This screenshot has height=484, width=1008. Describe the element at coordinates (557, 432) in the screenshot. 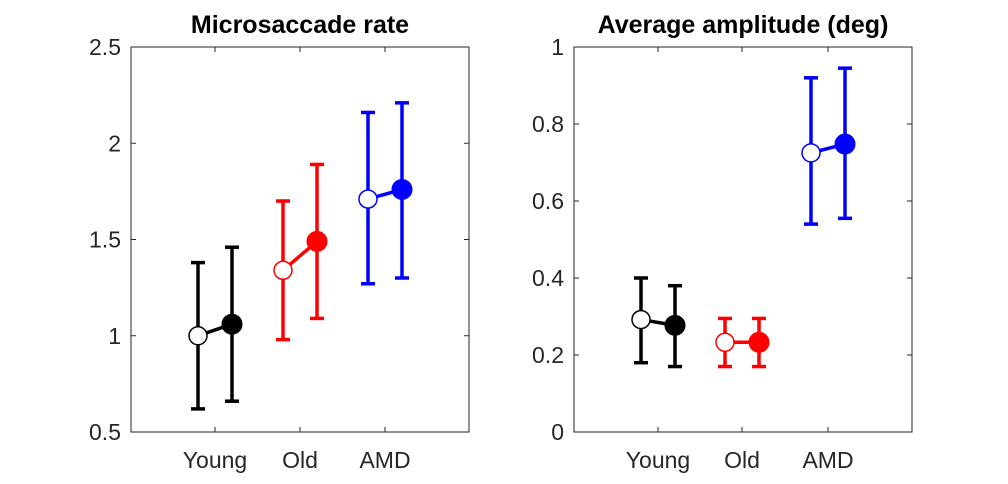

I see `y-tick-label: 0` at that location.